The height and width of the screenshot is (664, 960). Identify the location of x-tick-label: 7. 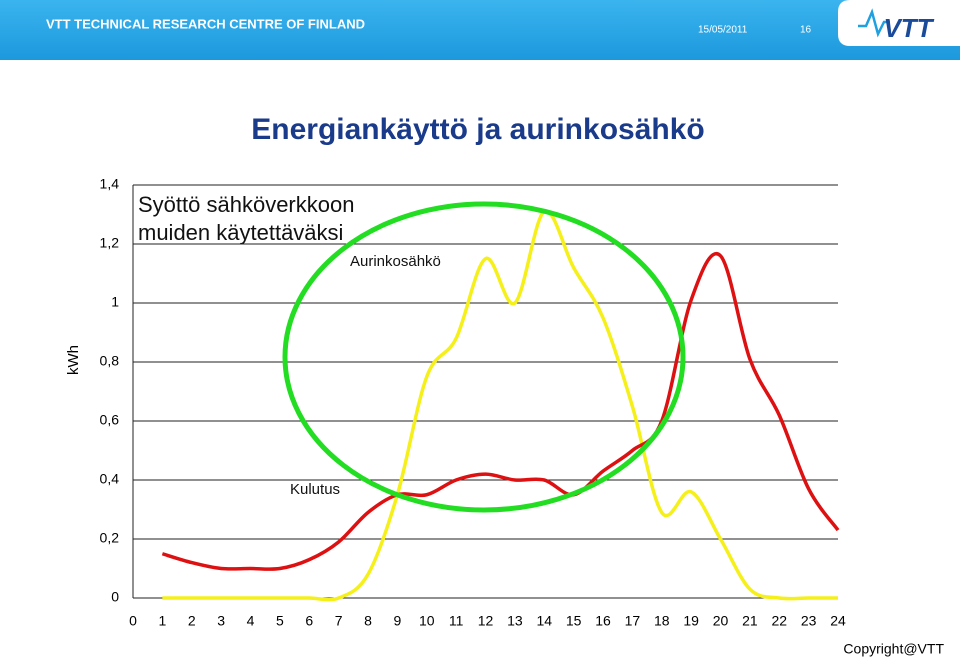
(339, 621).